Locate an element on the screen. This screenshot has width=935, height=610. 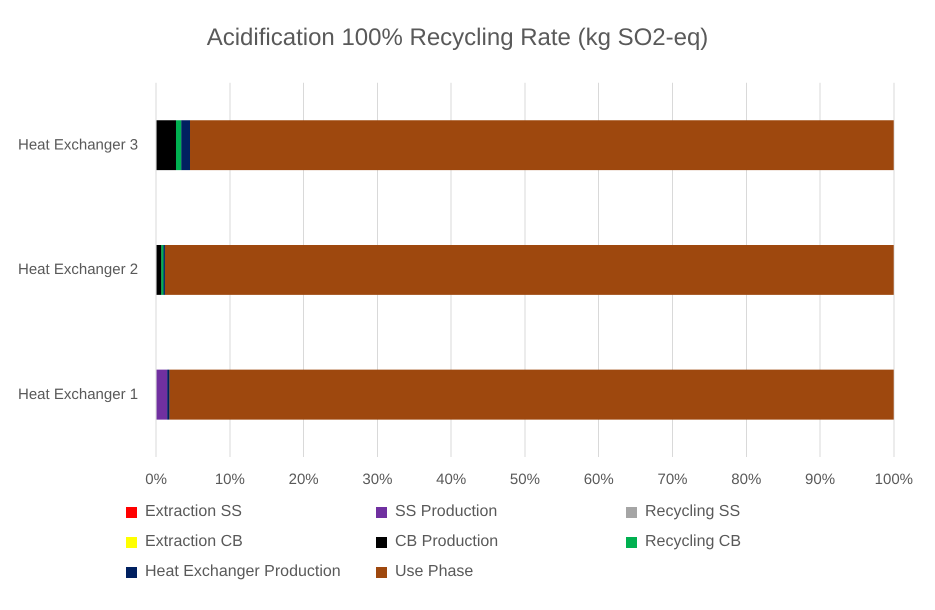
legend-label: Recycling SS is located at coordinates (692, 512).